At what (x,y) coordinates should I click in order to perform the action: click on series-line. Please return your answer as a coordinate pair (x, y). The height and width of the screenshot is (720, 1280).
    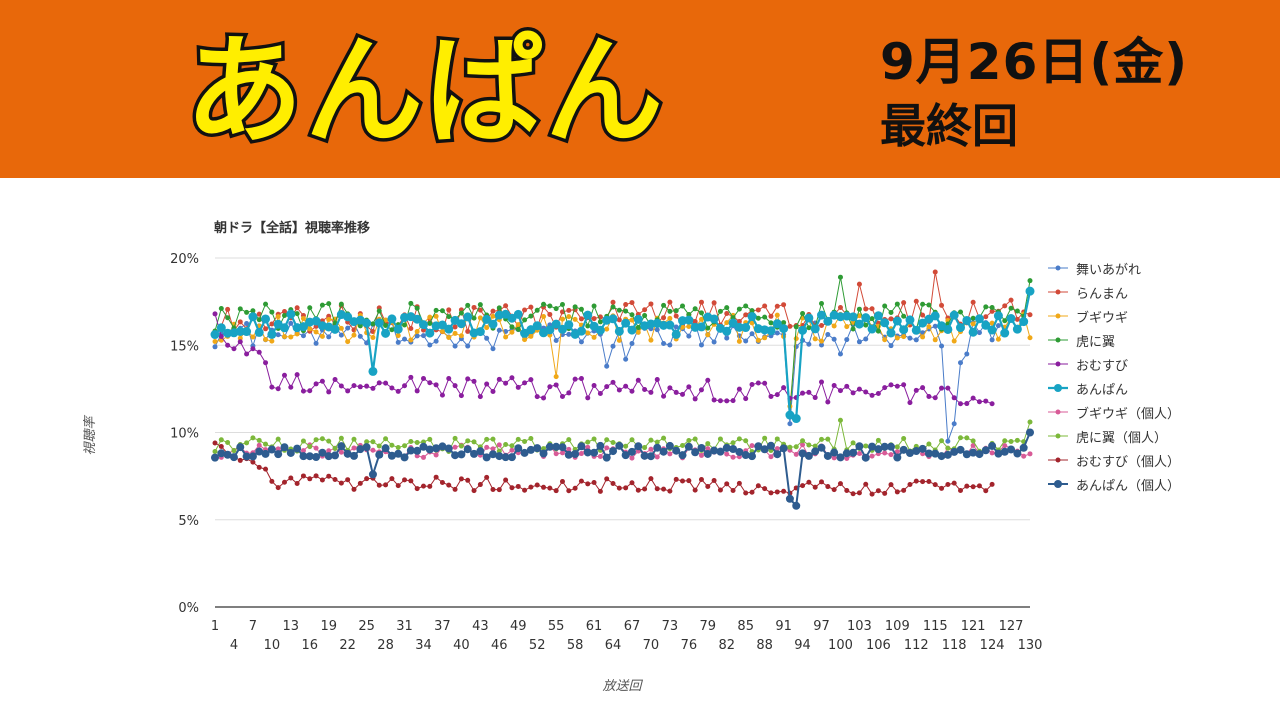
    Looking at the image, I should click on (603, 468).